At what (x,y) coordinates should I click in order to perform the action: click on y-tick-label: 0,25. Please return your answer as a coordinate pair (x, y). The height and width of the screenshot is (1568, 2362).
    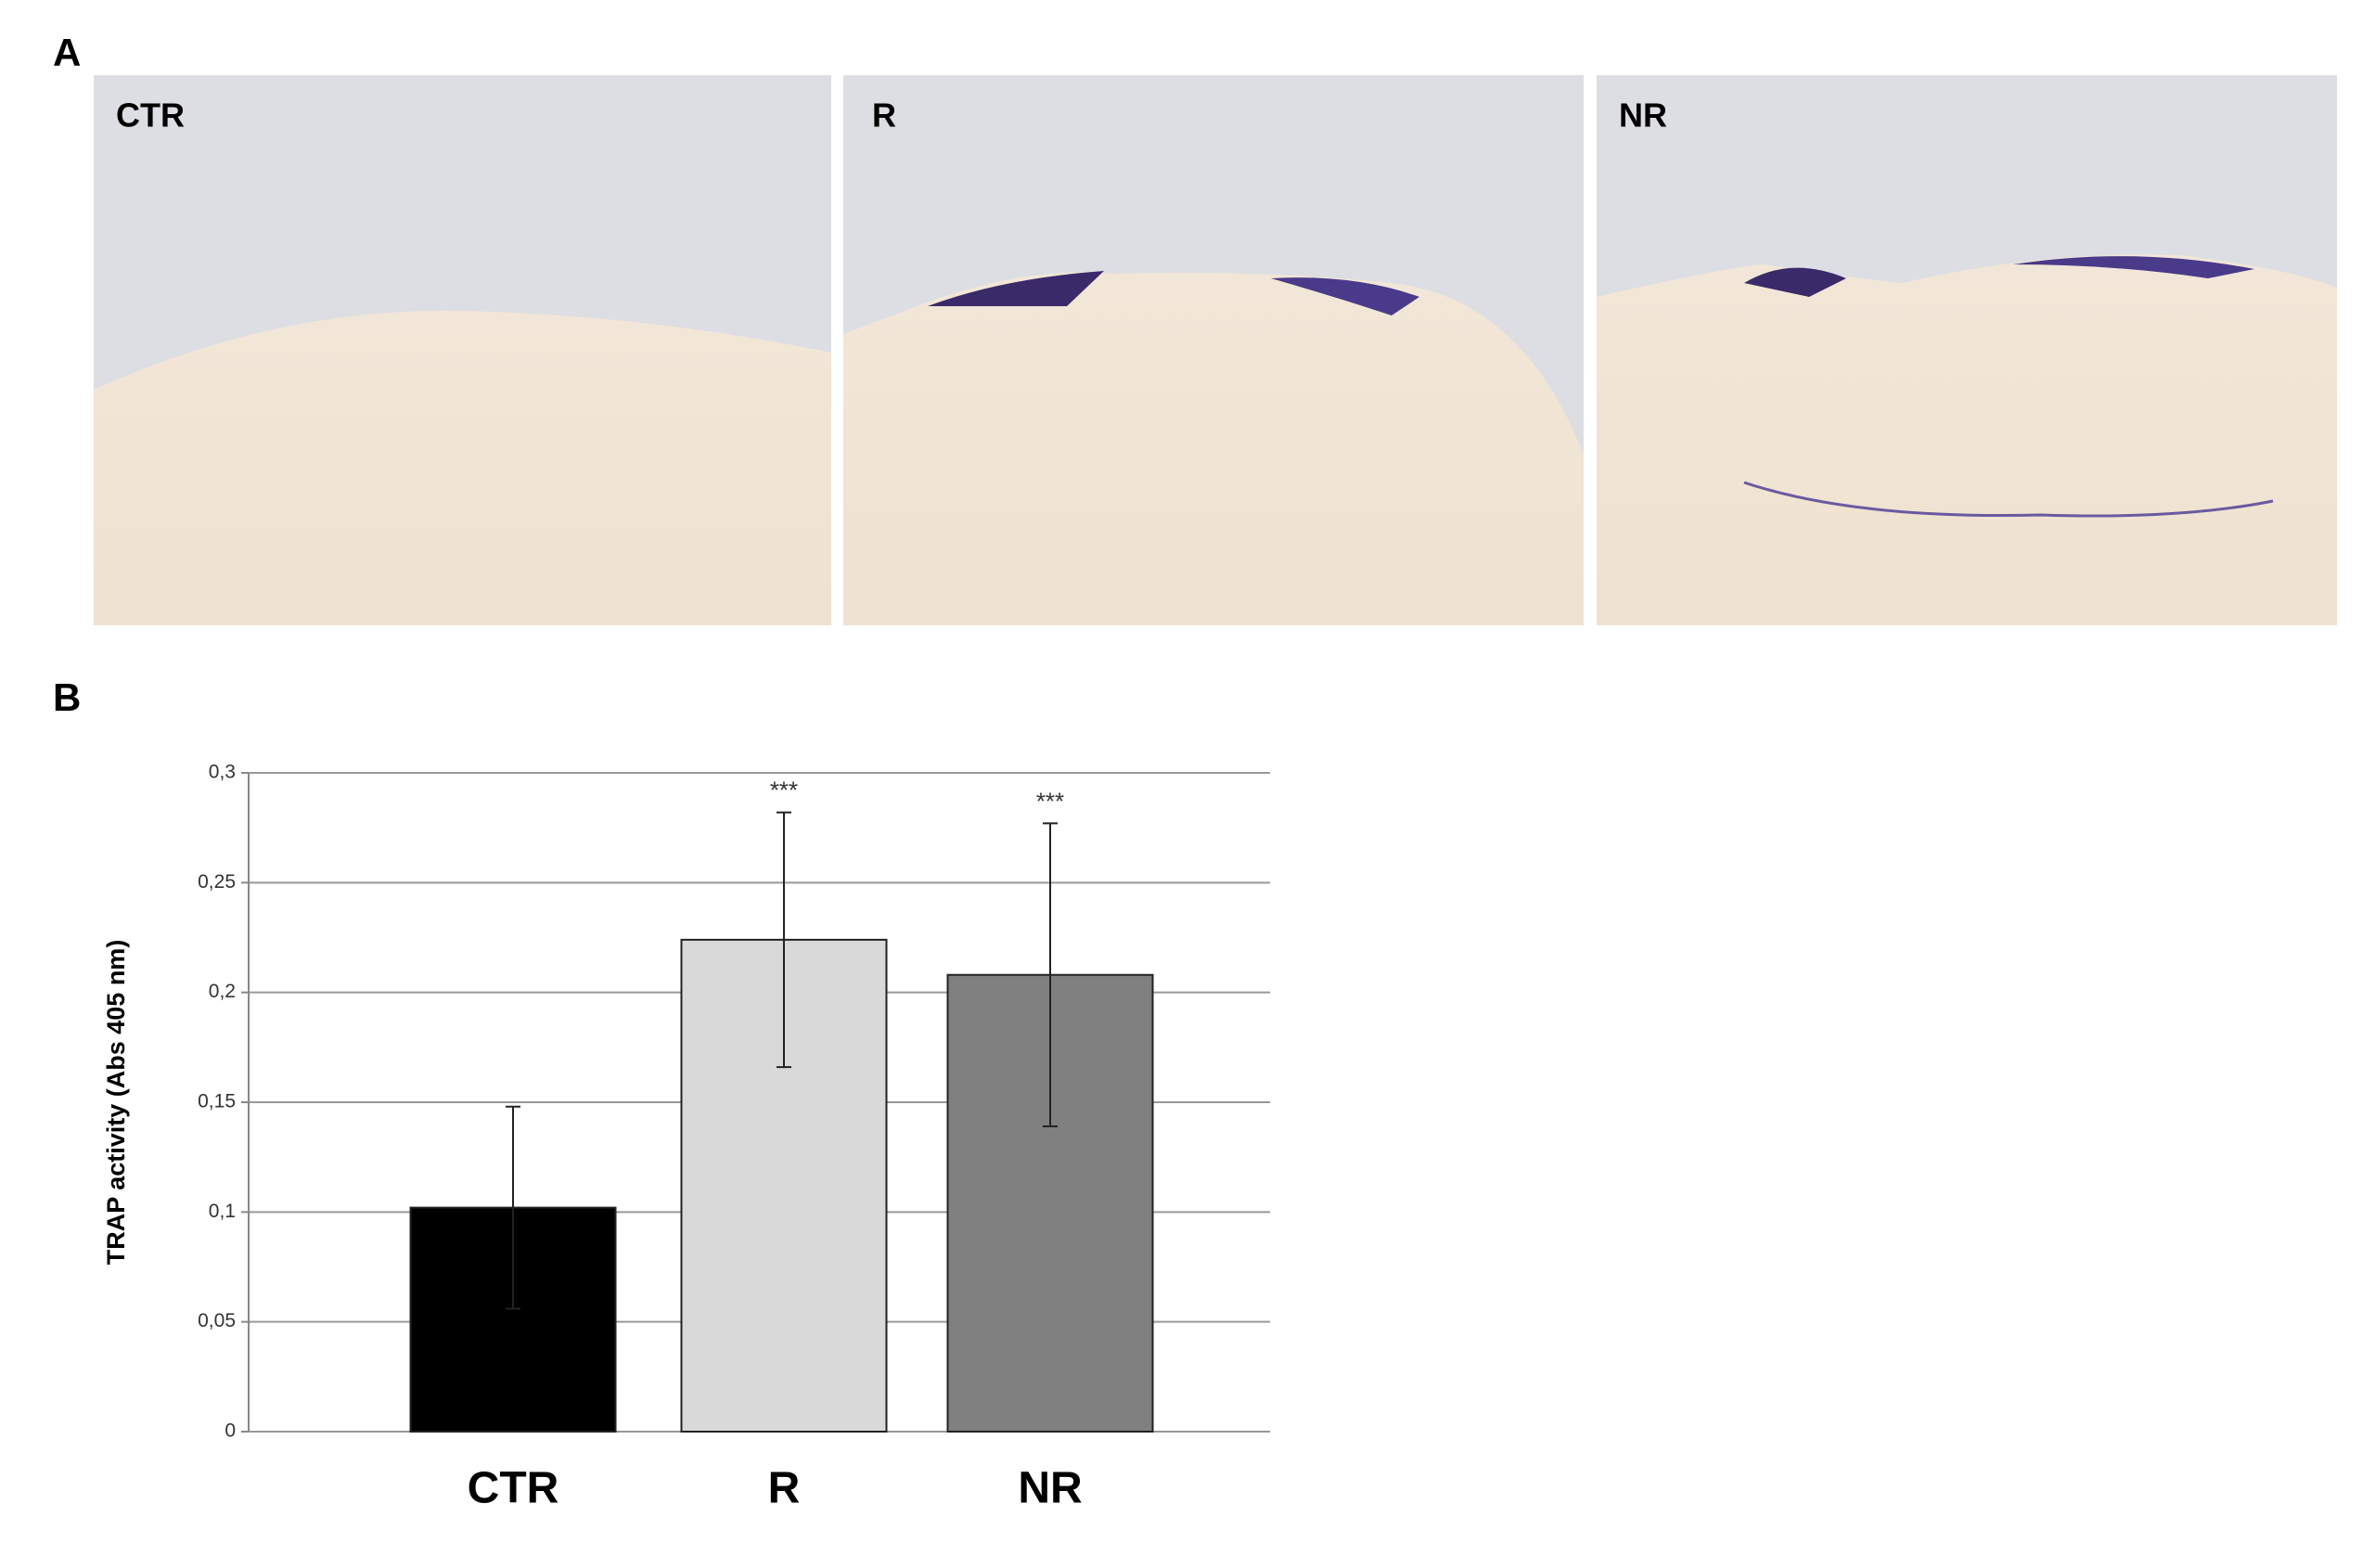
    Looking at the image, I should click on (217, 882).